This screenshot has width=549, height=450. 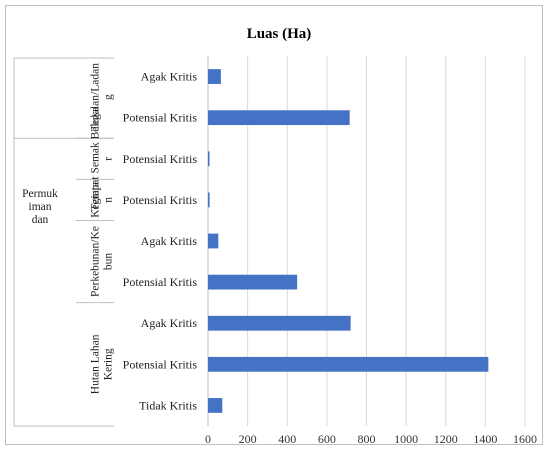 I want to click on group-label-line: Perkebunan/Ke, so click(x=96, y=261).